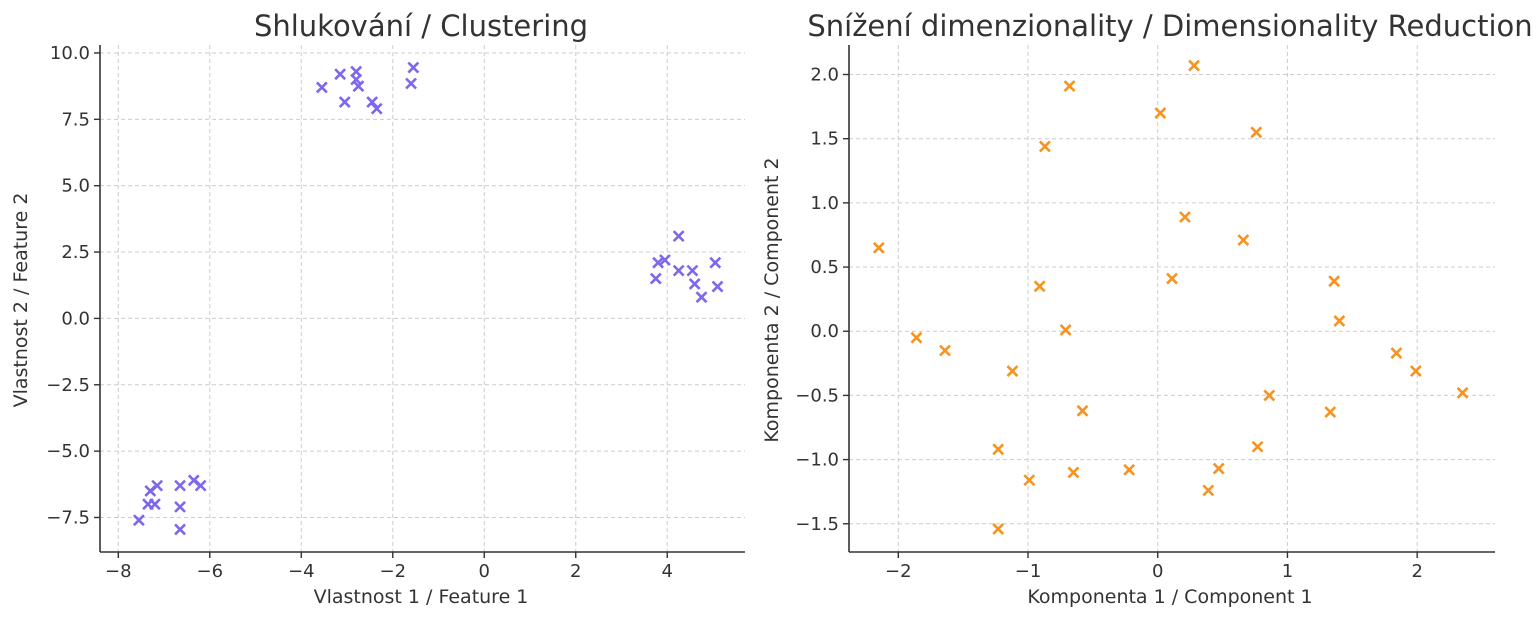  I want to click on clustering-x-axis-label: Vlastnost 1 / Feature 1, so click(421, 597).